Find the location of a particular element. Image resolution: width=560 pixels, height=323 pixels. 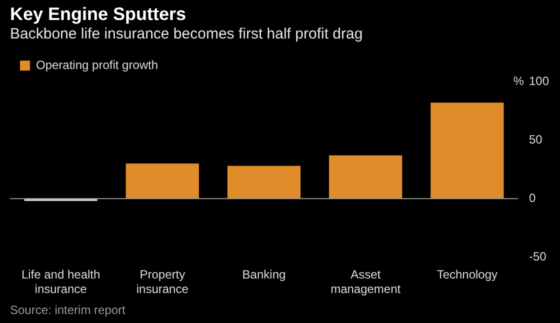

y-tick-label: 100 is located at coordinates (539, 81).